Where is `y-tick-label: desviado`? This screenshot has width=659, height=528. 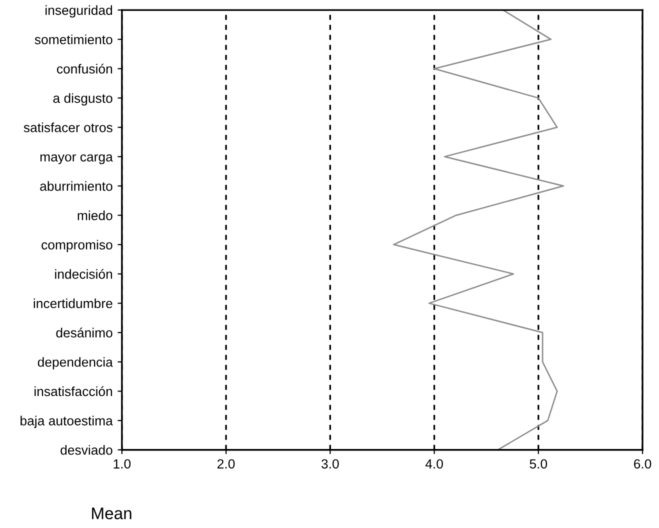 y-tick-label: desviado is located at coordinates (86, 450).